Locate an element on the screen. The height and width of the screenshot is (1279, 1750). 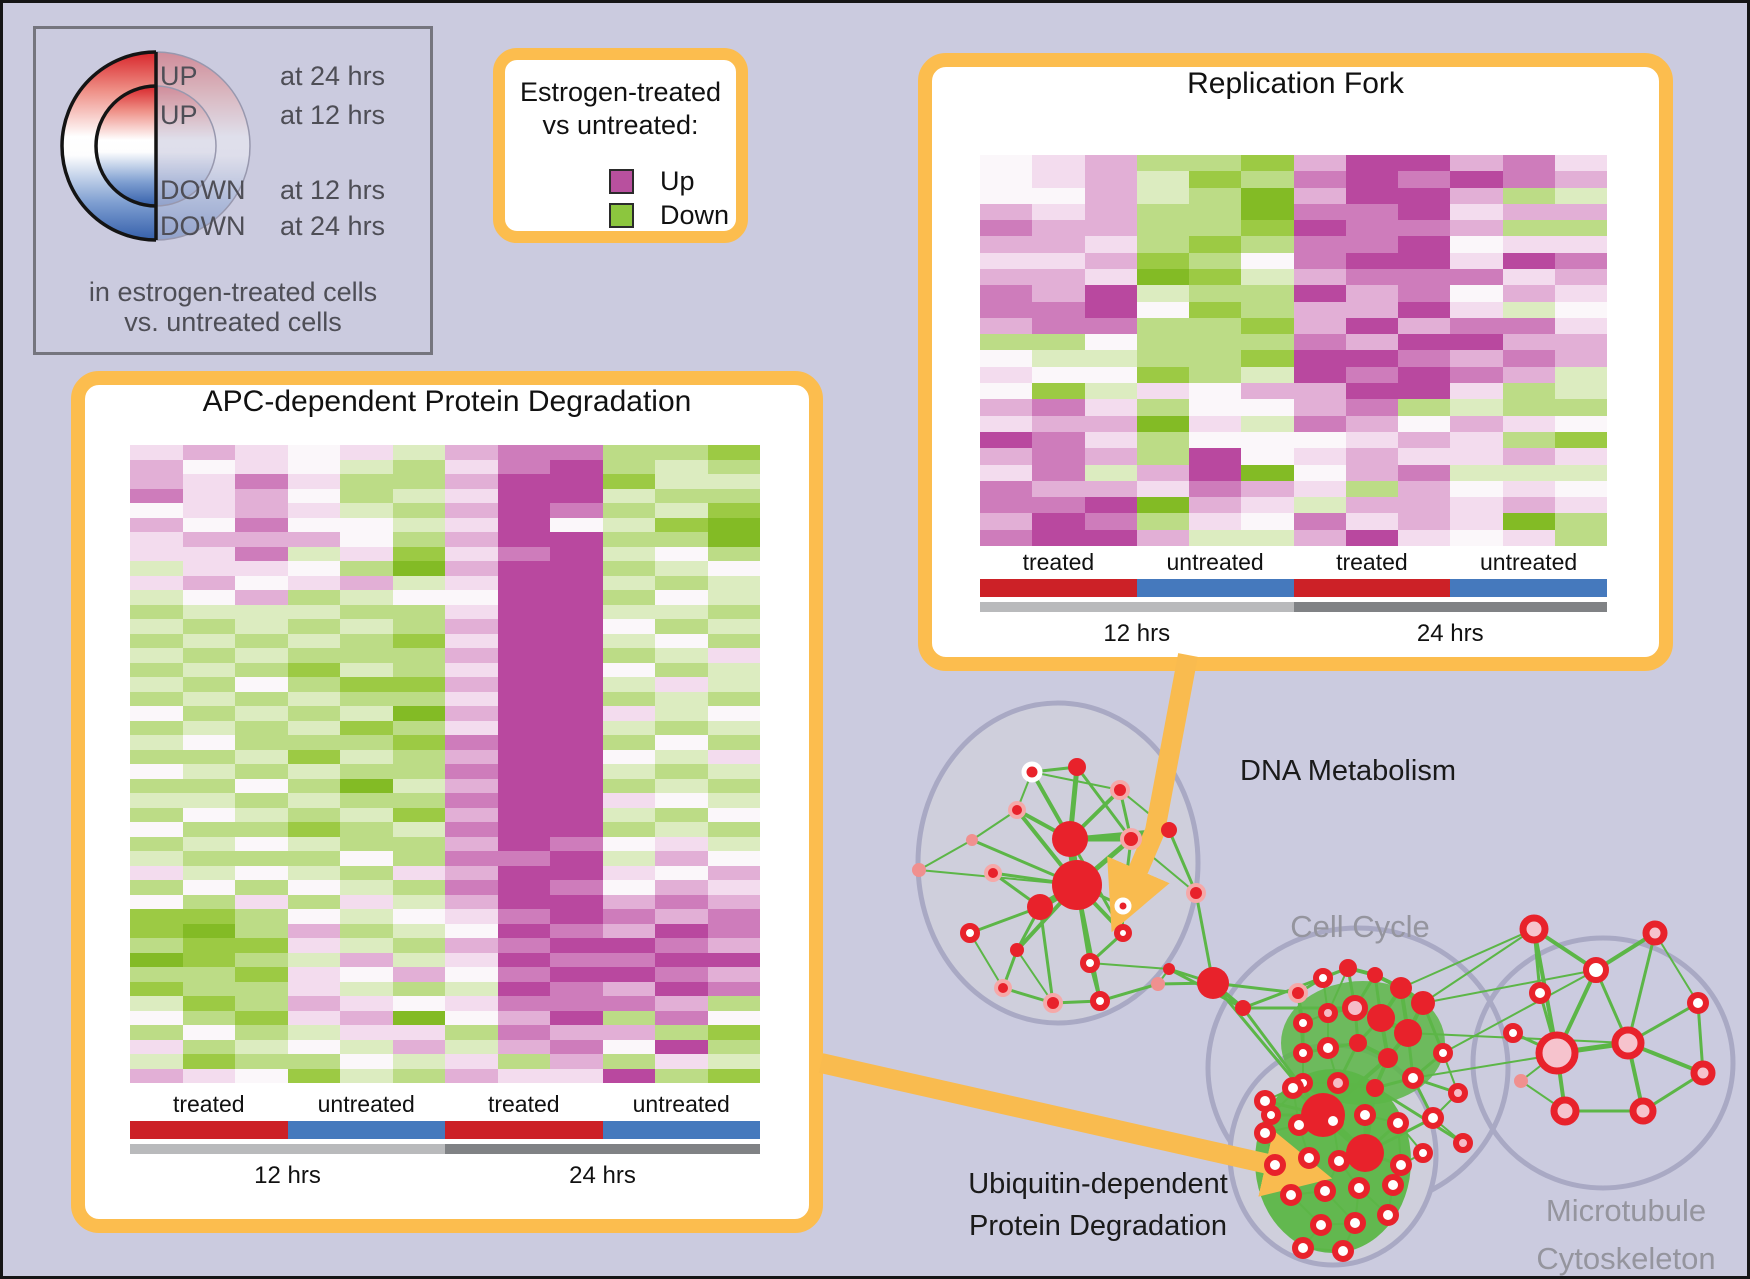
legend-title-line2: vs untreated: is located at coordinates (620, 125).